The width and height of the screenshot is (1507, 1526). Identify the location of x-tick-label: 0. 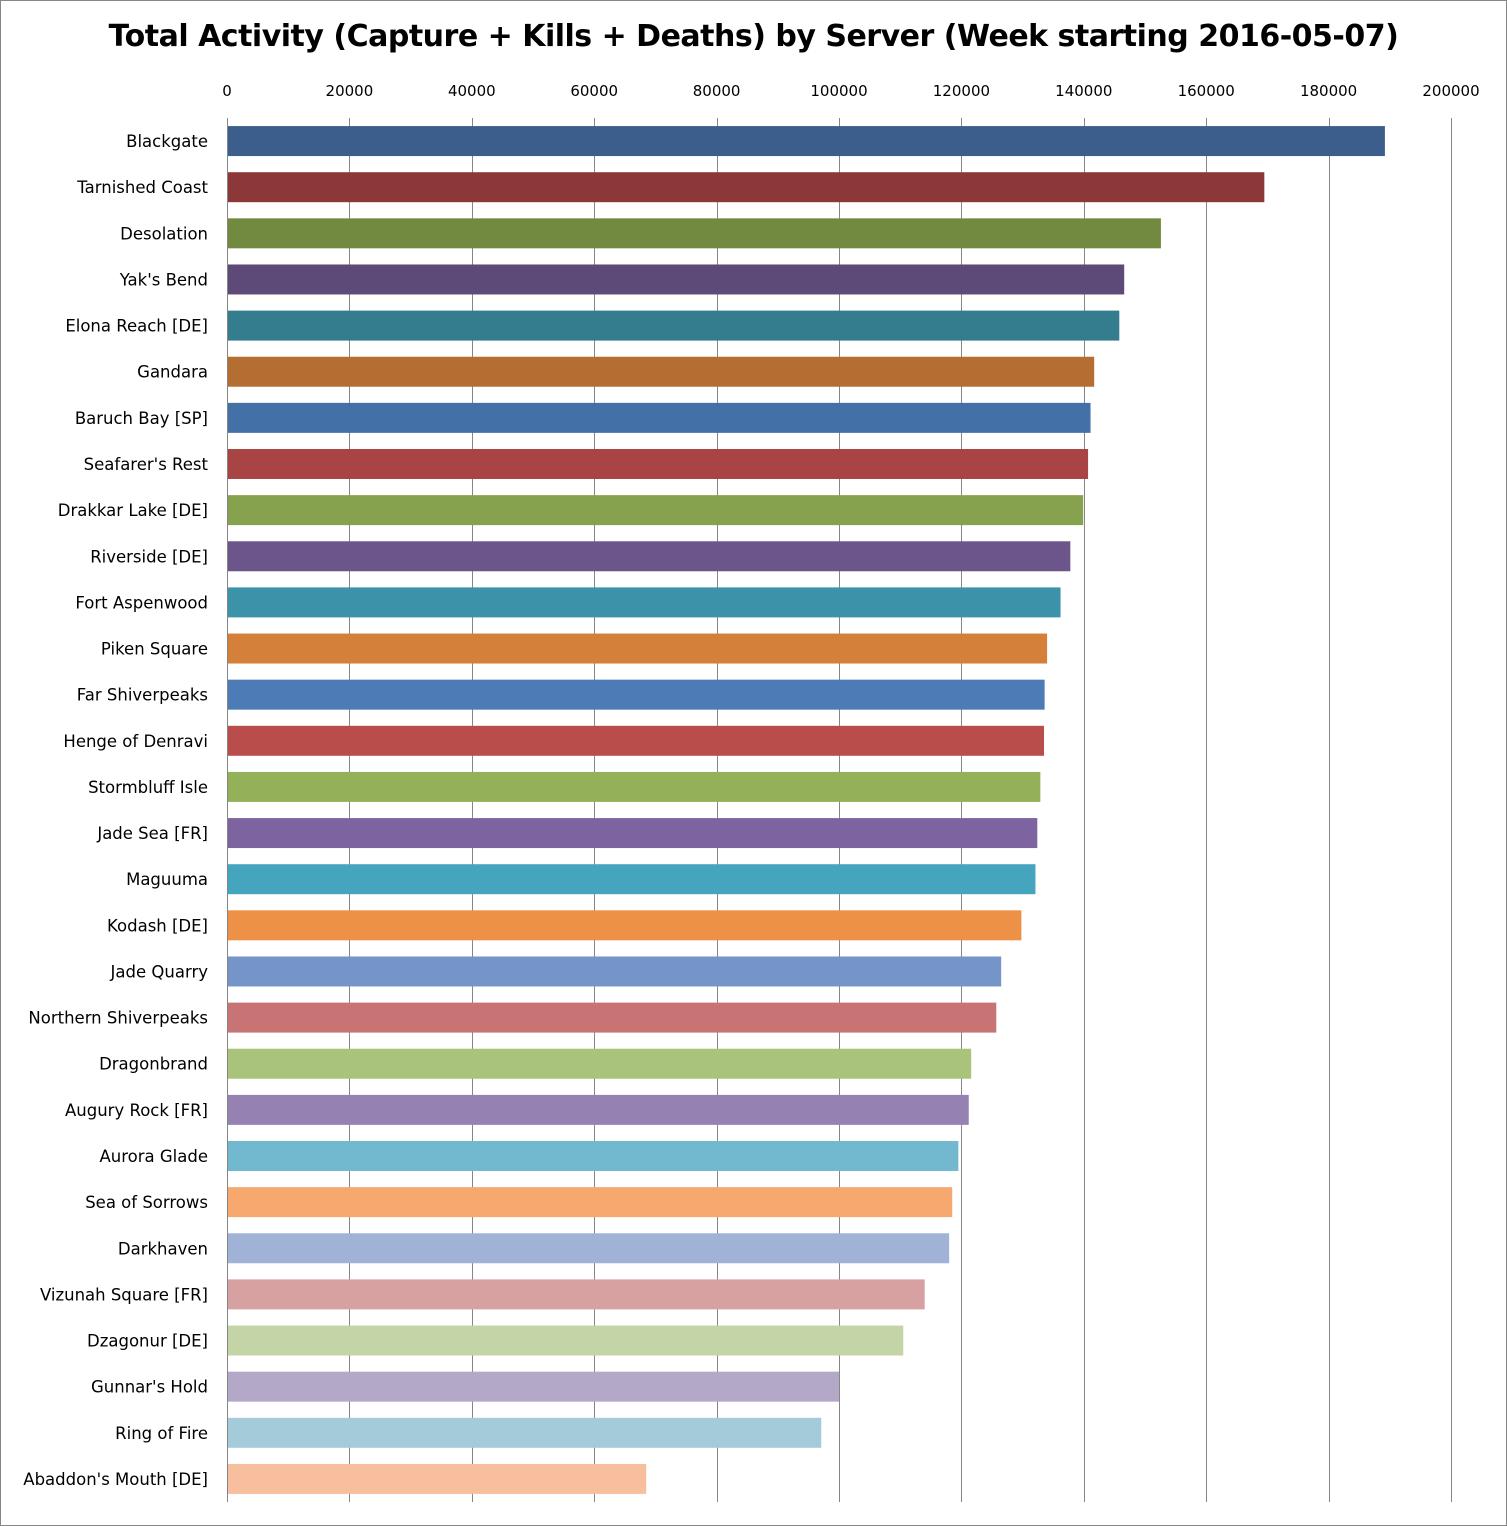
(227, 91).